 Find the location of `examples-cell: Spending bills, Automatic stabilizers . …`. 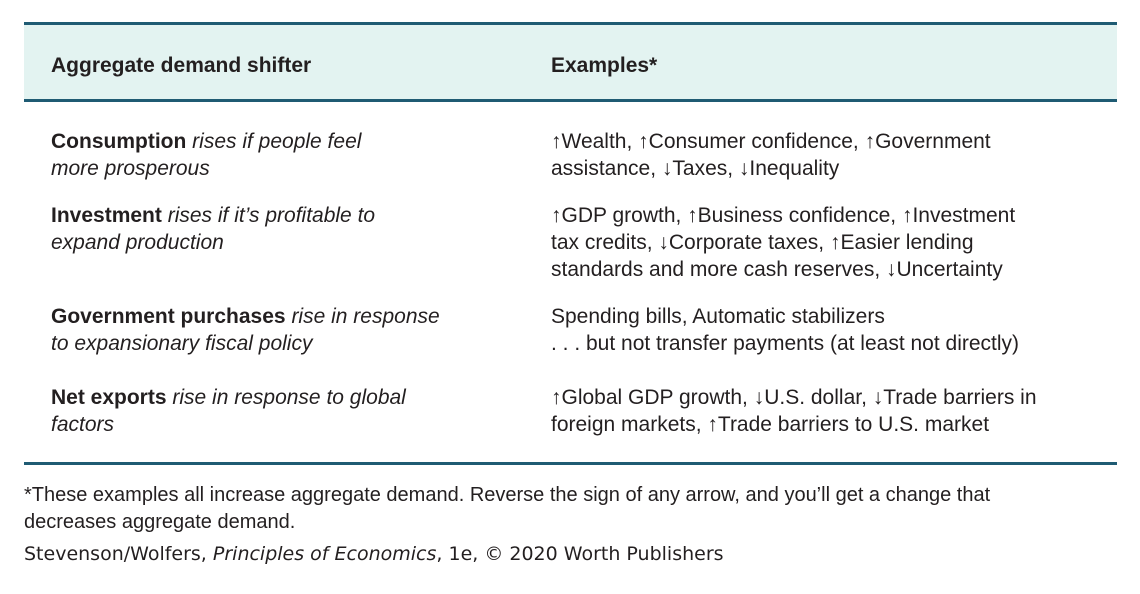

examples-cell: Spending bills, Automatic stabilizers . … is located at coordinates (831, 330).